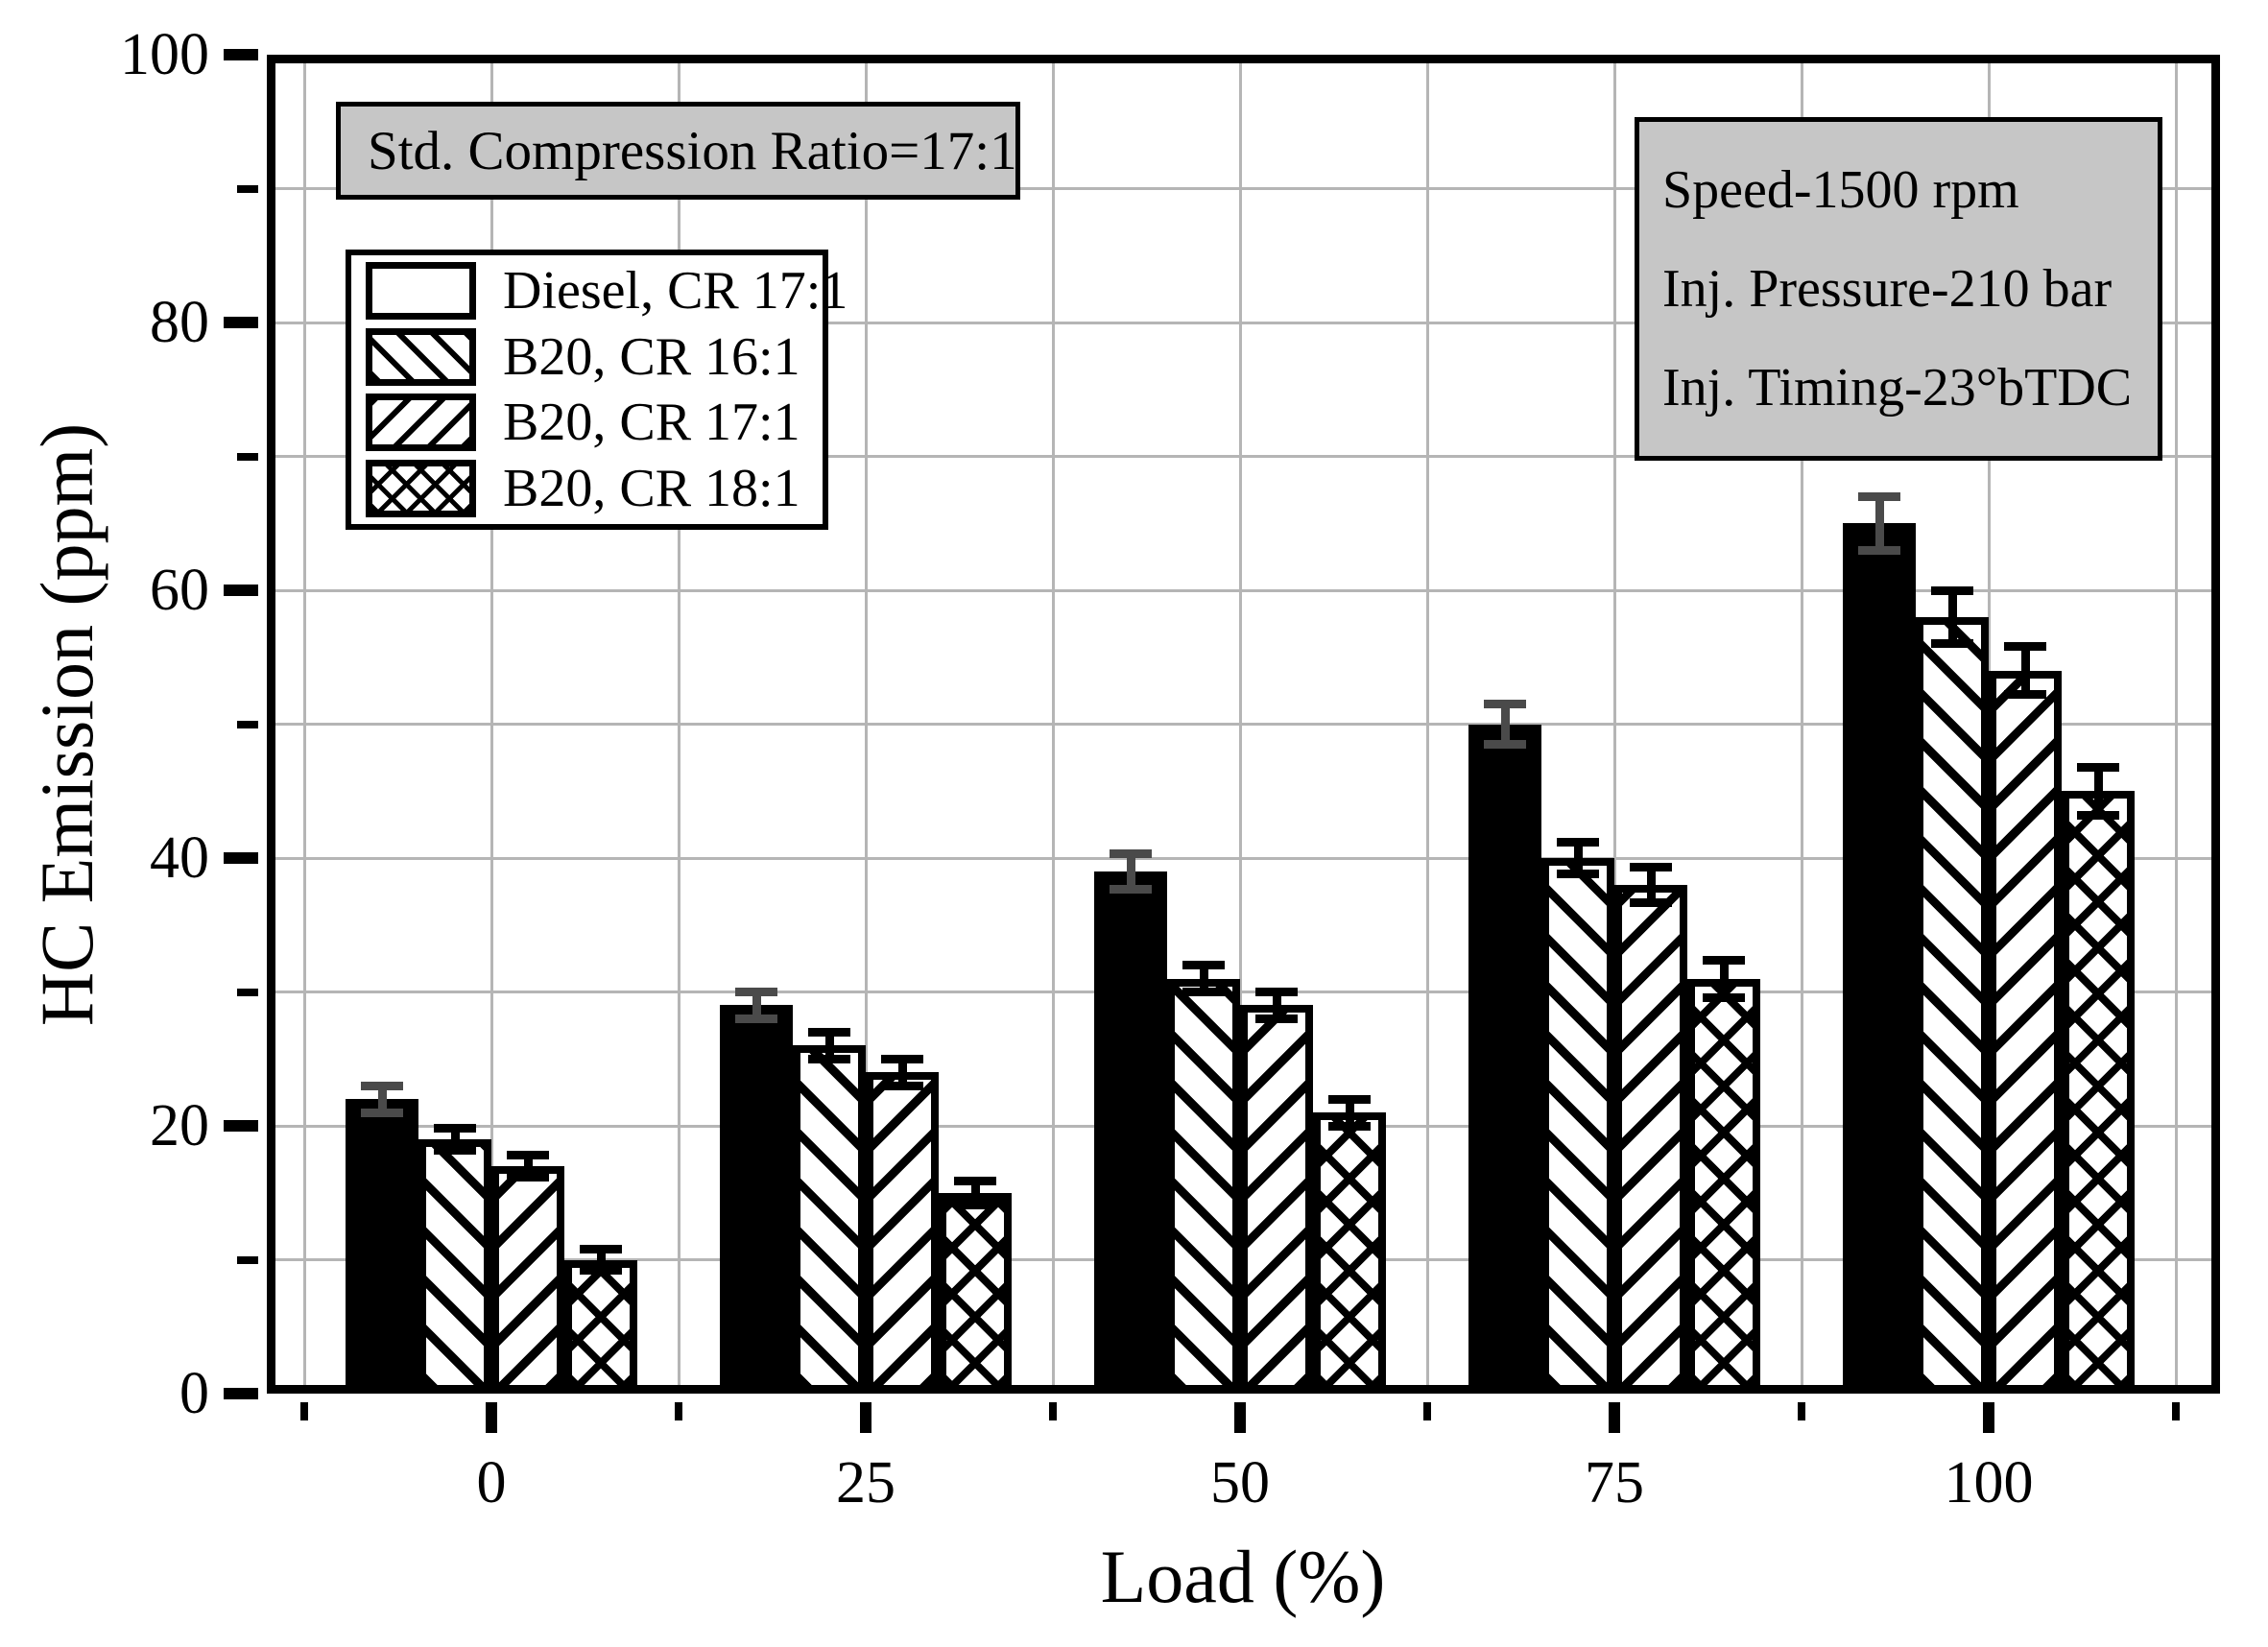 The image size is (2268, 1647). I want to click on legend-swatch-b20-cr17, so click(421, 423).